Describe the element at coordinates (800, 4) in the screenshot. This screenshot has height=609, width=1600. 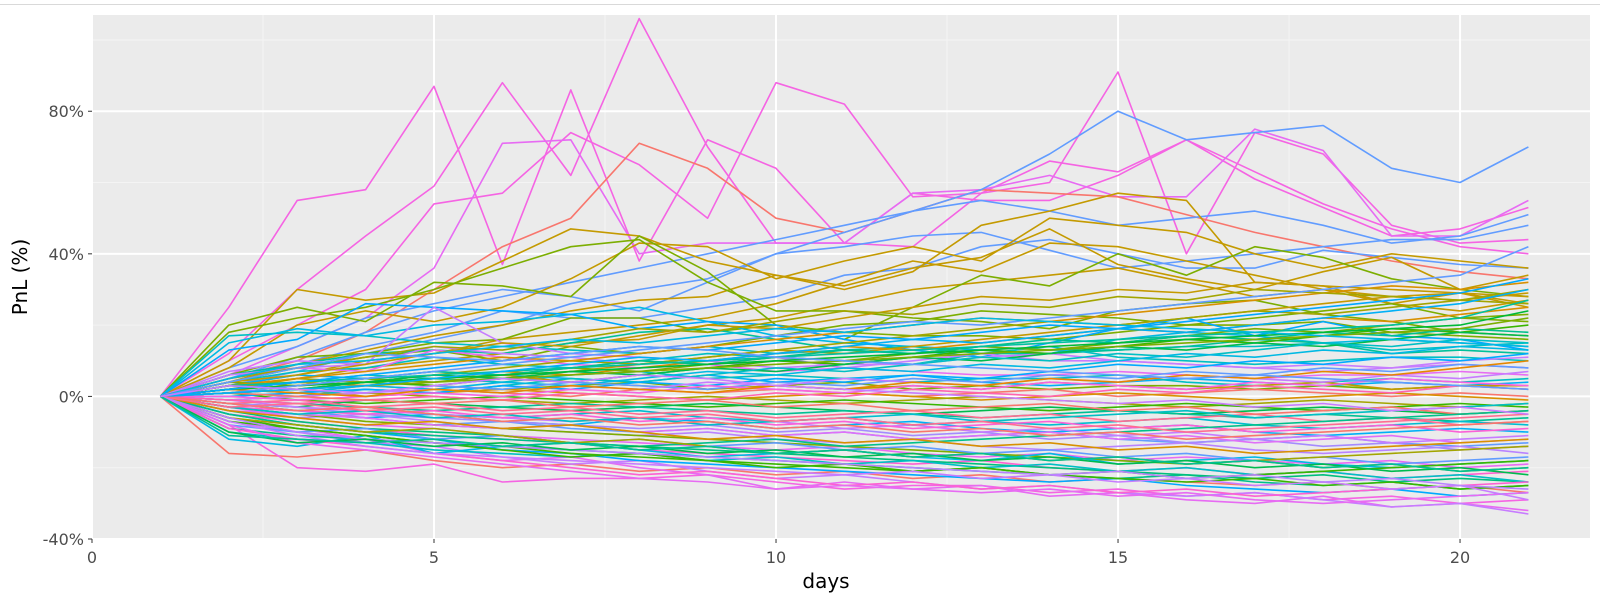
I see `top-border-line` at that location.